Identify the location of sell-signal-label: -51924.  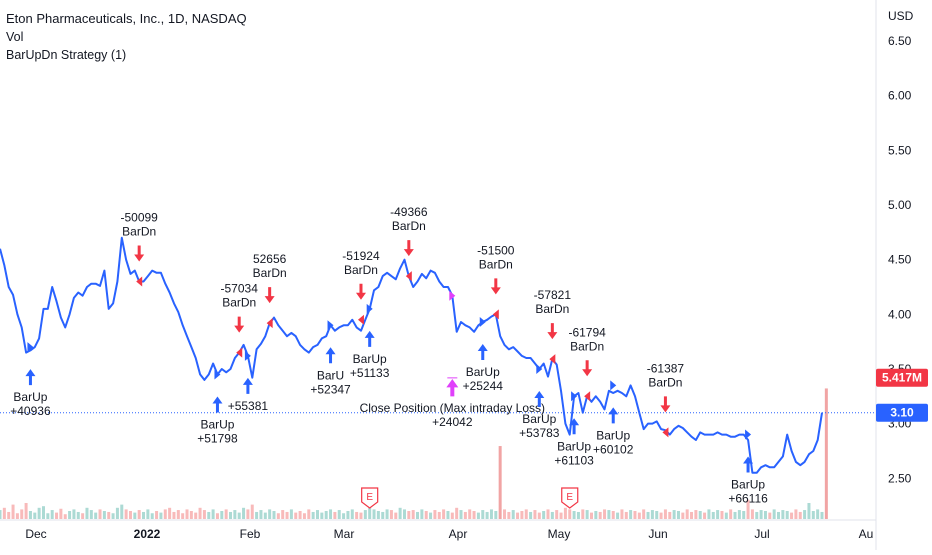
(361, 256).